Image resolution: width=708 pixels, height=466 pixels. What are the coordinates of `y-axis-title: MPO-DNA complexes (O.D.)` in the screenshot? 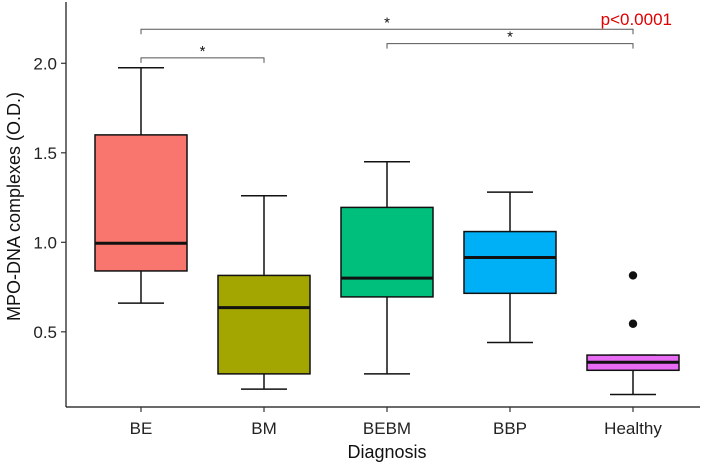 It's located at (14, 206).